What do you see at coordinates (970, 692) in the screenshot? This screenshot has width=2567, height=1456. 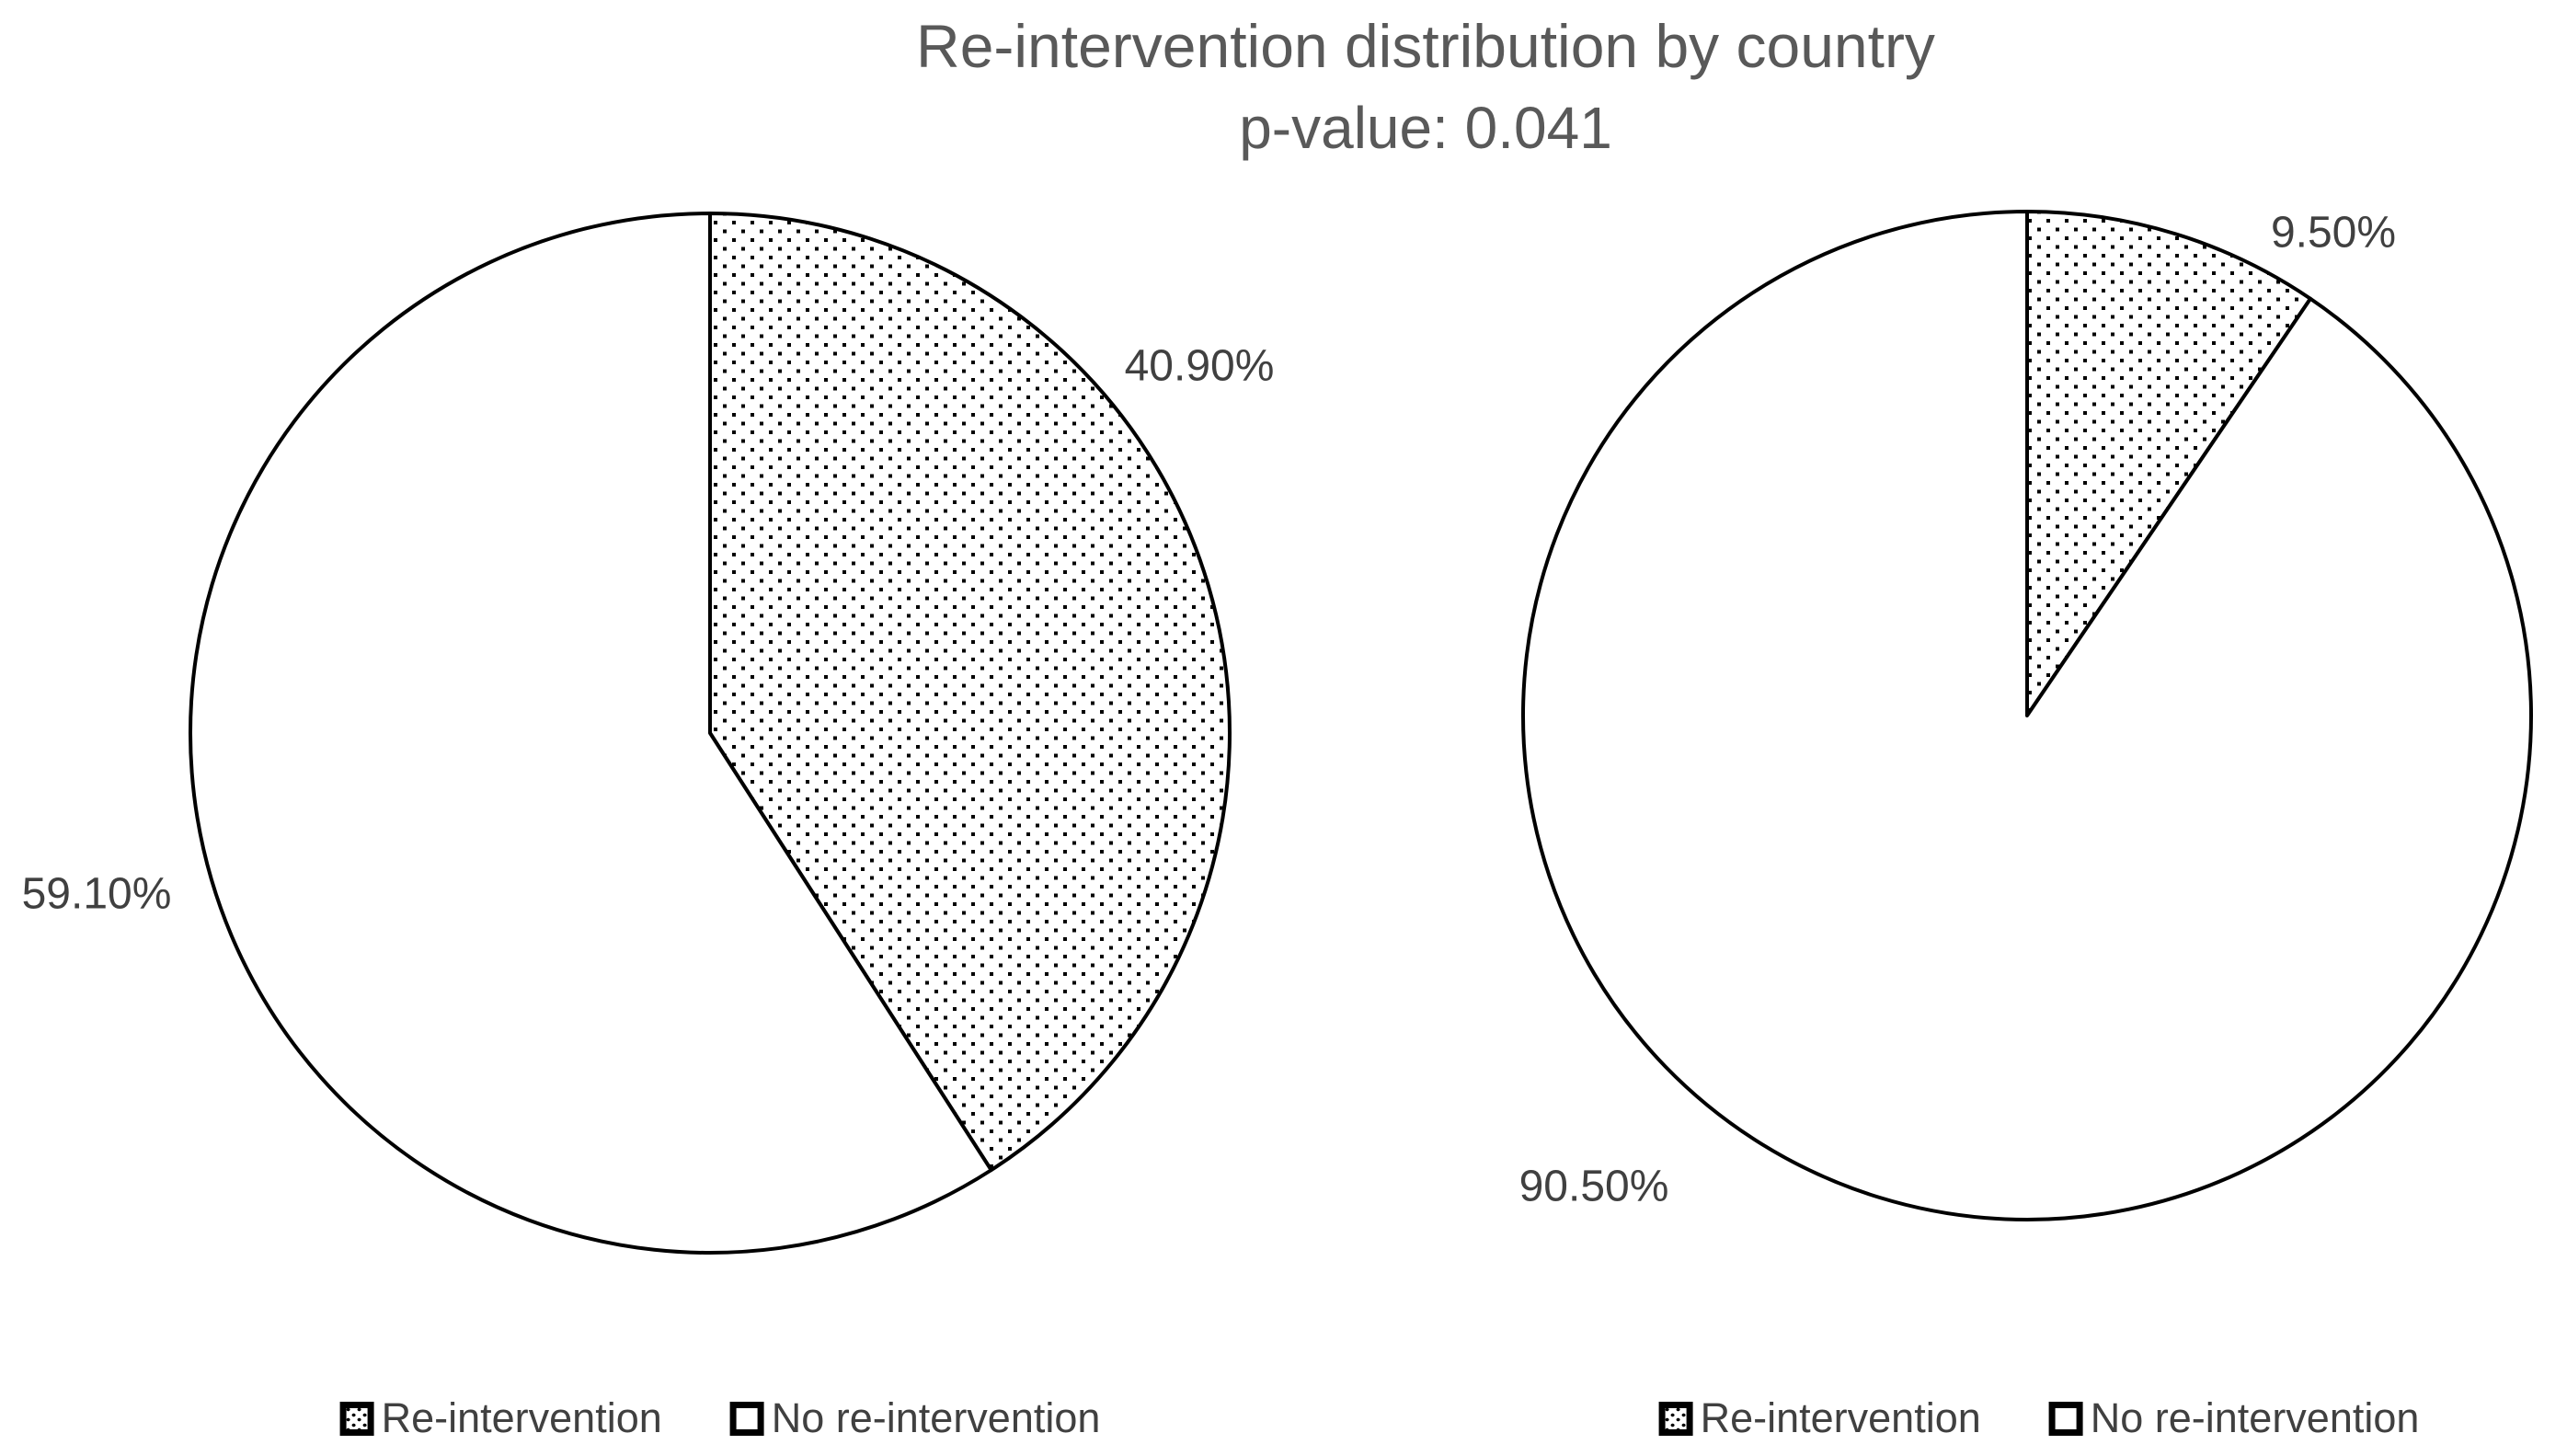 I see `pie-slice-left-re-intervention` at bounding box center [970, 692].